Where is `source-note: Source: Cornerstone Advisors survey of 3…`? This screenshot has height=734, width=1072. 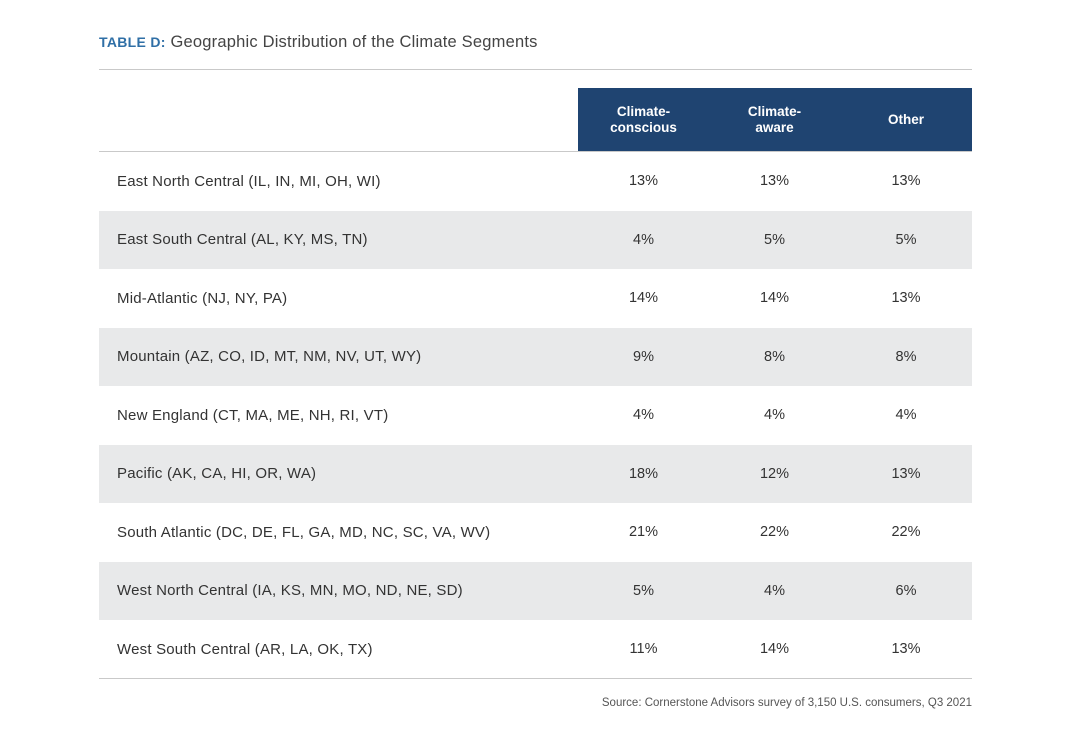 source-note: Source: Cornerstone Advisors survey of 3… is located at coordinates (786, 703).